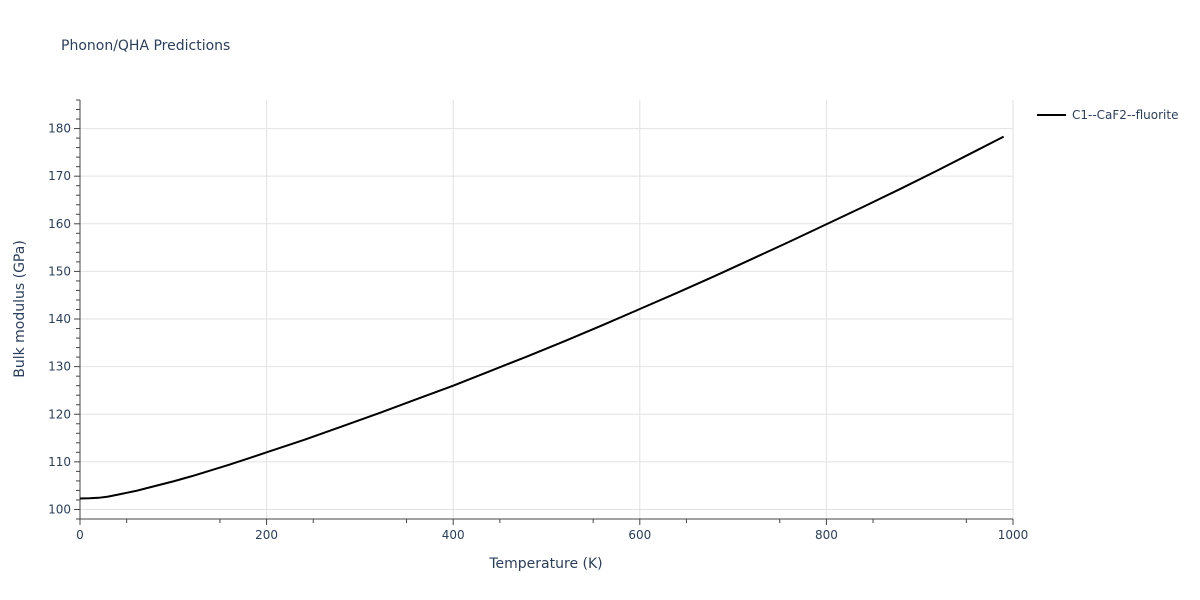 Image resolution: width=1200 pixels, height=600 pixels. What do you see at coordinates (59, 176) in the screenshot?
I see `y-tick-label: 170` at bounding box center [59, 176].